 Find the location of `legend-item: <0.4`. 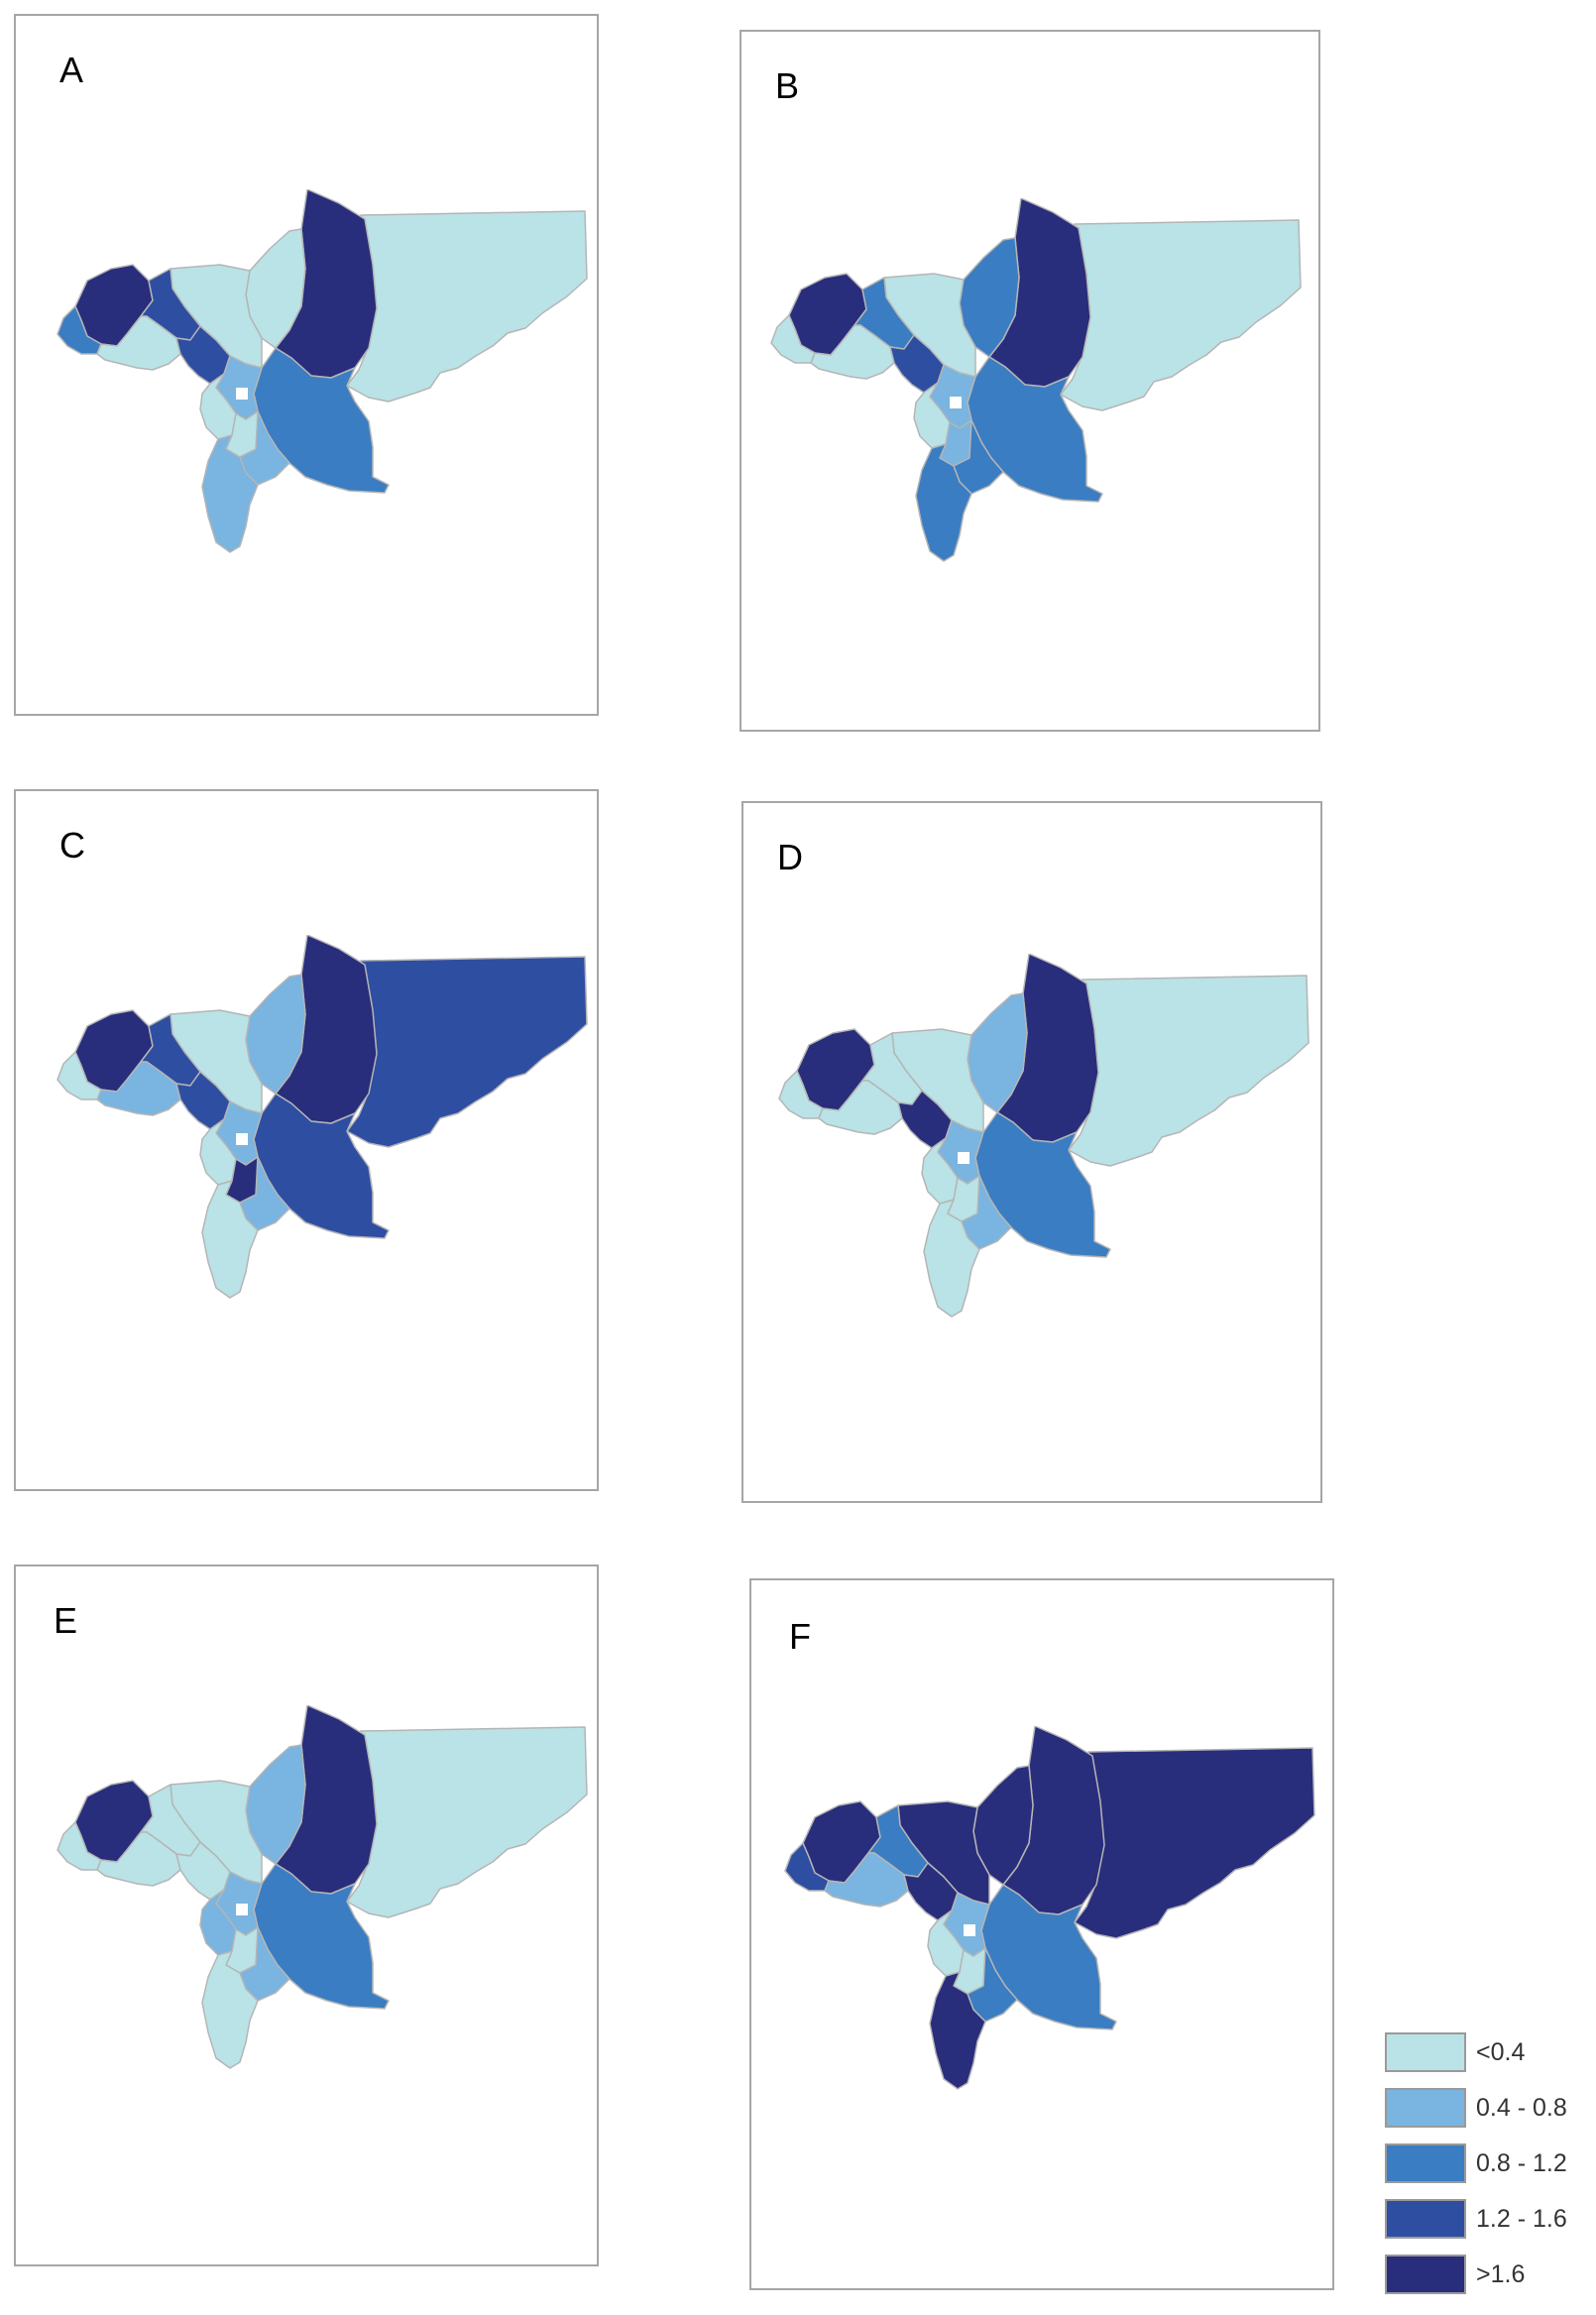

legend-item: <0.4 is located at coordinates (1489, 2054).